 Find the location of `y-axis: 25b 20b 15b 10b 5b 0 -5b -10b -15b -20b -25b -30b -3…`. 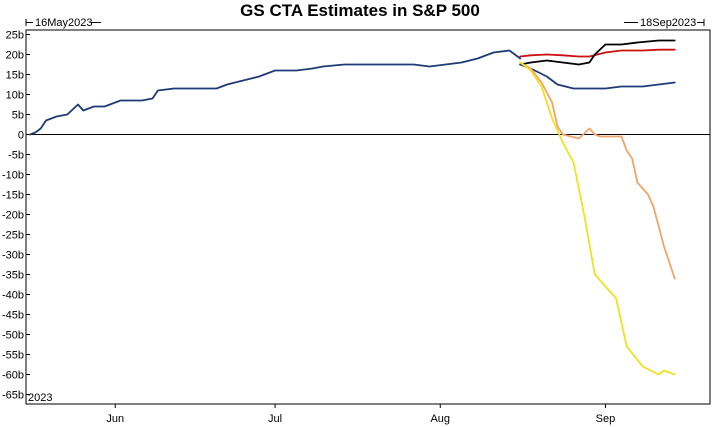

y-axis: 25b 20b 15b 10b 5b 0 -5b -10b -15b -20b -25b -30b -3… is located at coordinates (16, 216).